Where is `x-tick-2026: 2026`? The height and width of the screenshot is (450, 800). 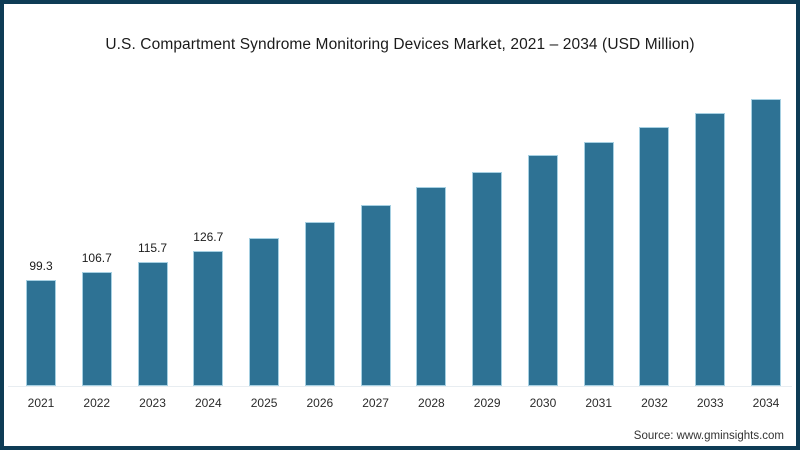 x-tick-2026: 2026 is located at coordinates (320, 403).